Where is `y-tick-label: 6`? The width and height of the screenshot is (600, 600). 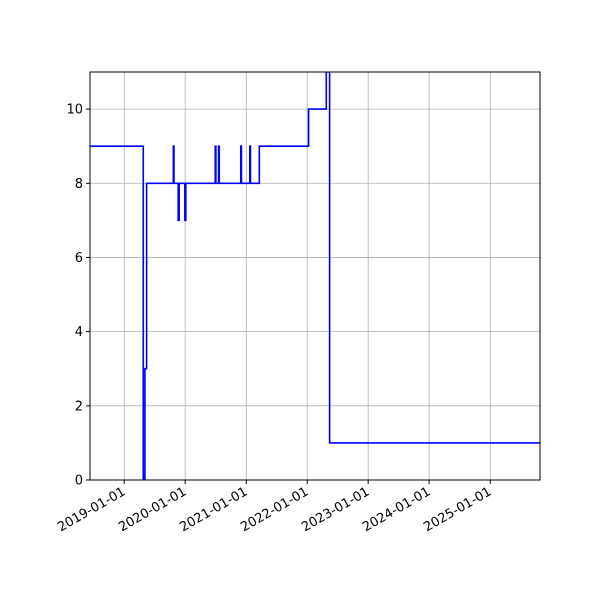 y-tick-label: 6 is located at coordinates (79, 258).